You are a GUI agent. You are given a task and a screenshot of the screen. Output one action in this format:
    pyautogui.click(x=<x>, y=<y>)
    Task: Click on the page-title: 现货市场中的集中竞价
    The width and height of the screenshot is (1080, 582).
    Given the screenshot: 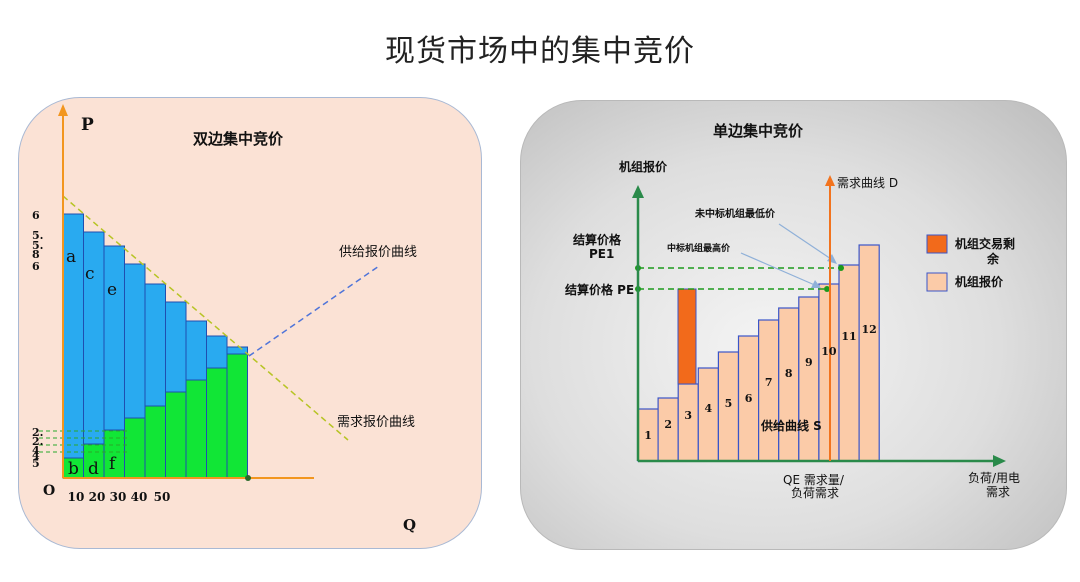 What is the action you would take?
    pyautogui.click(x=540, y=51)
    